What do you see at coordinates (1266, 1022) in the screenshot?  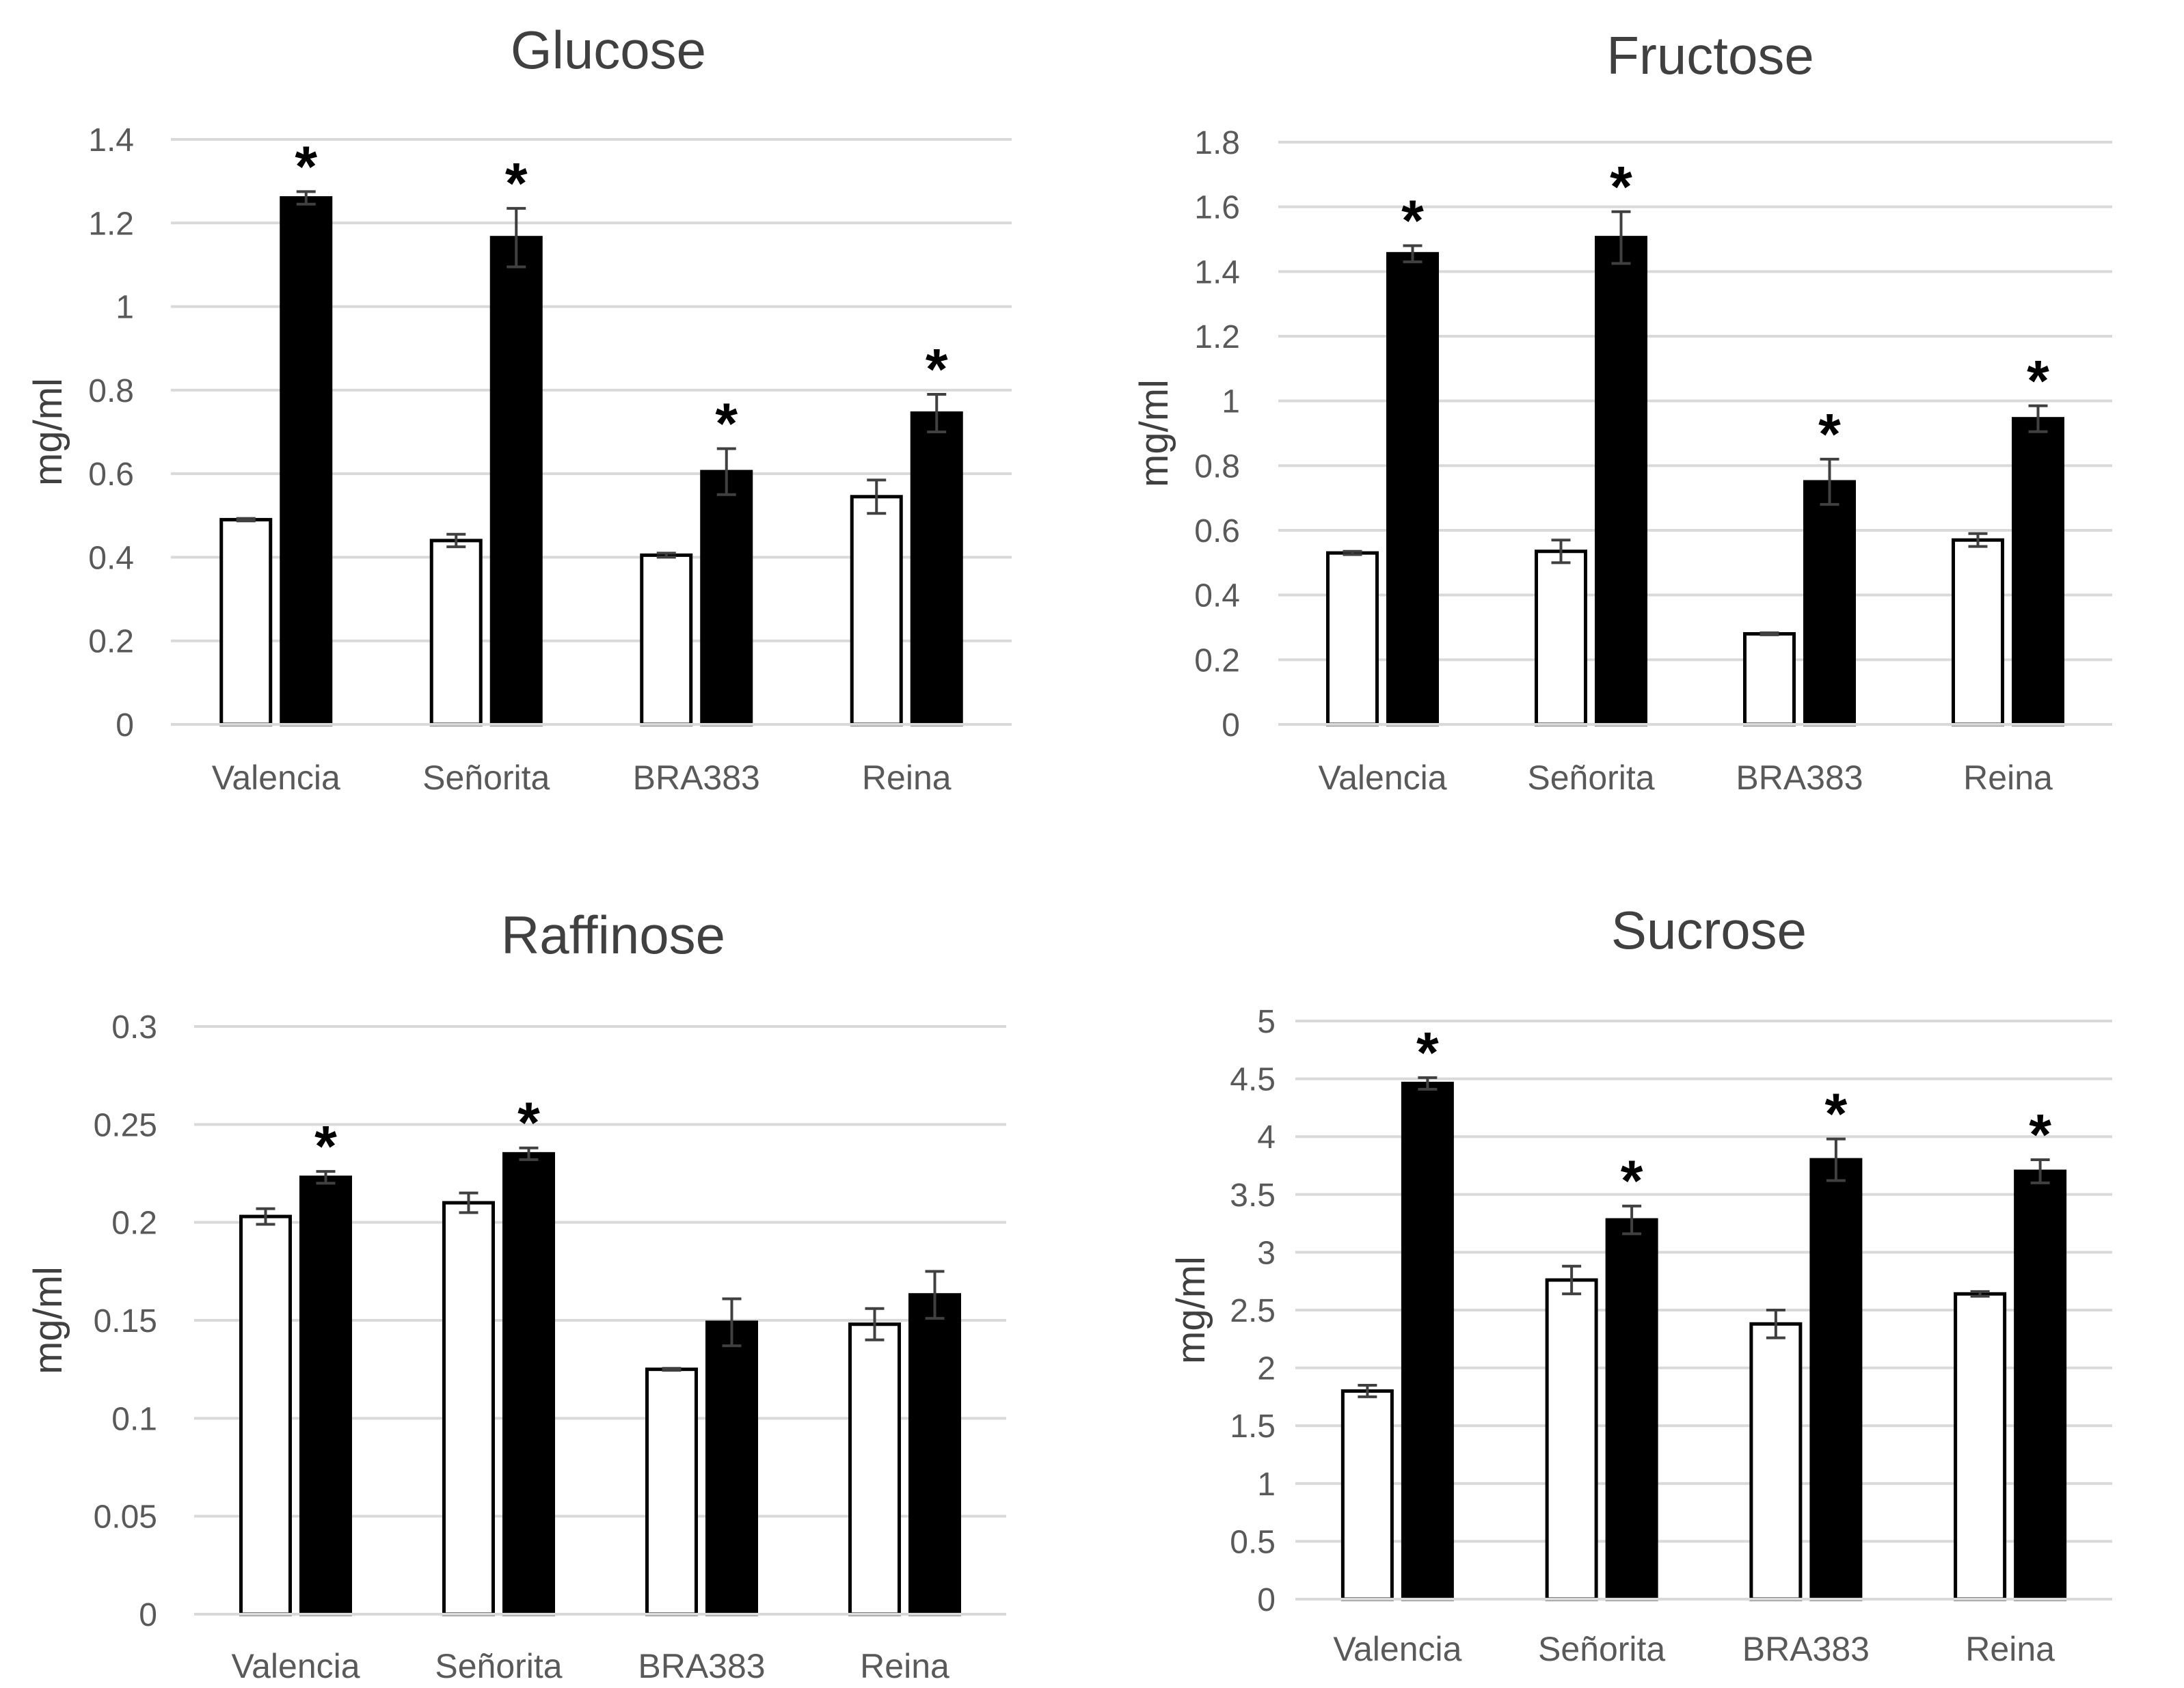 I see `y-tick-label: 5` at bounding box center [1266, 1022].